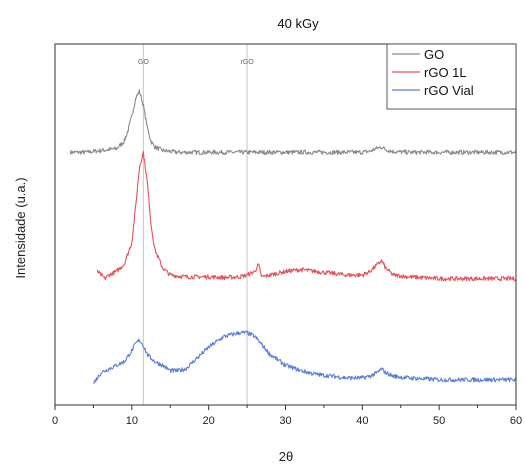 This screenshot has height=473, width=525. I want to click on legend-box, so click(451, 76).